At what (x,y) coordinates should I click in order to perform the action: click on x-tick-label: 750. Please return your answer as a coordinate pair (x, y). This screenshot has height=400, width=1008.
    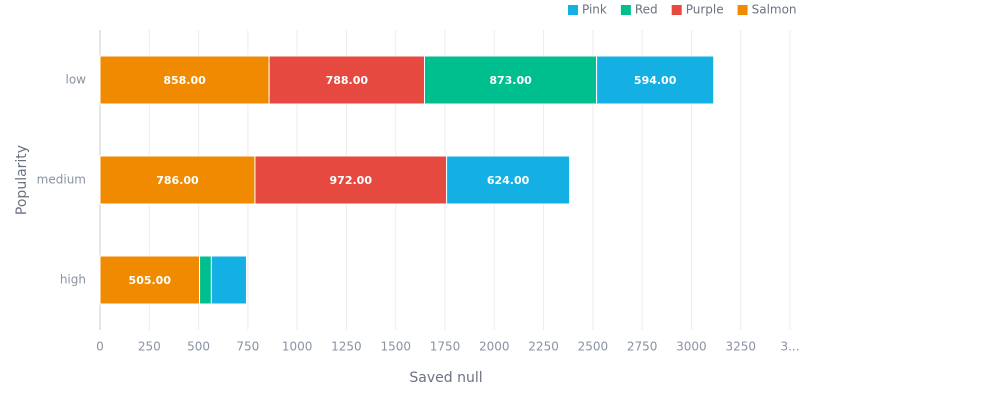
    Looking at the image, I should click on (247, 347).